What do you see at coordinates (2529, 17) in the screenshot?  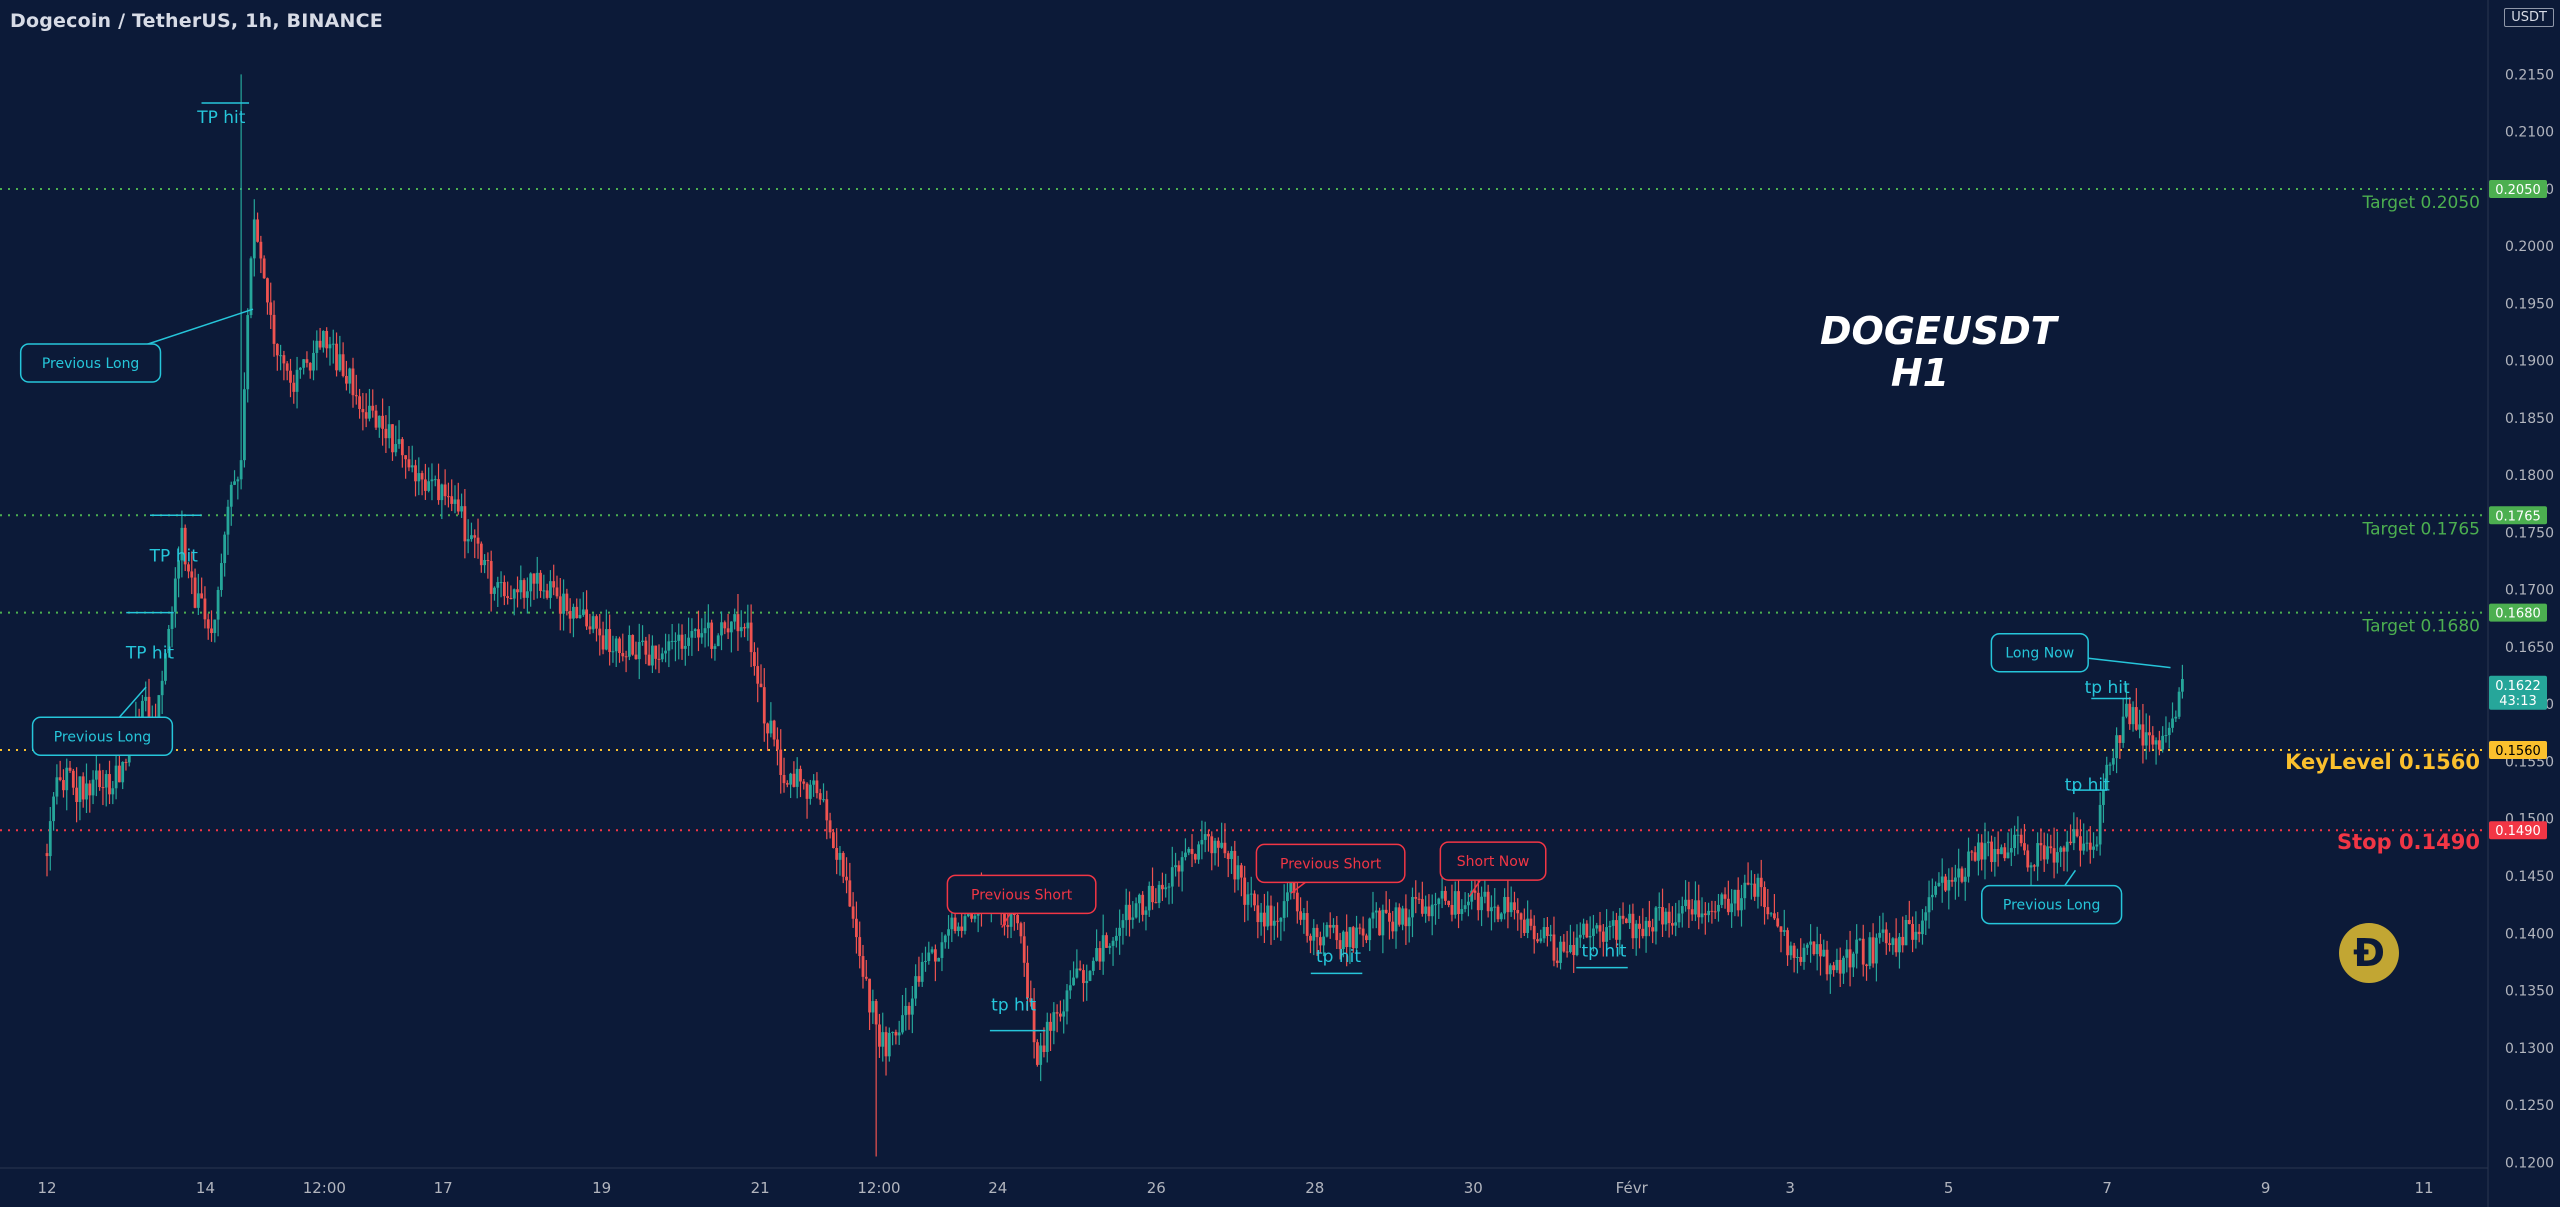 I see `price-unit-badge: USDT` at bounding box center [2529, 17].